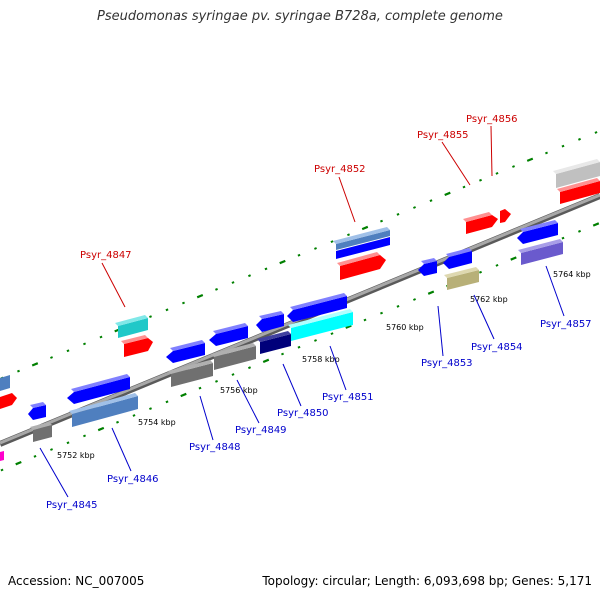  Describe the element at coordinates (239, 390) in the screenshot. I see `scale-label-5756: 5756 kbp` at that location.